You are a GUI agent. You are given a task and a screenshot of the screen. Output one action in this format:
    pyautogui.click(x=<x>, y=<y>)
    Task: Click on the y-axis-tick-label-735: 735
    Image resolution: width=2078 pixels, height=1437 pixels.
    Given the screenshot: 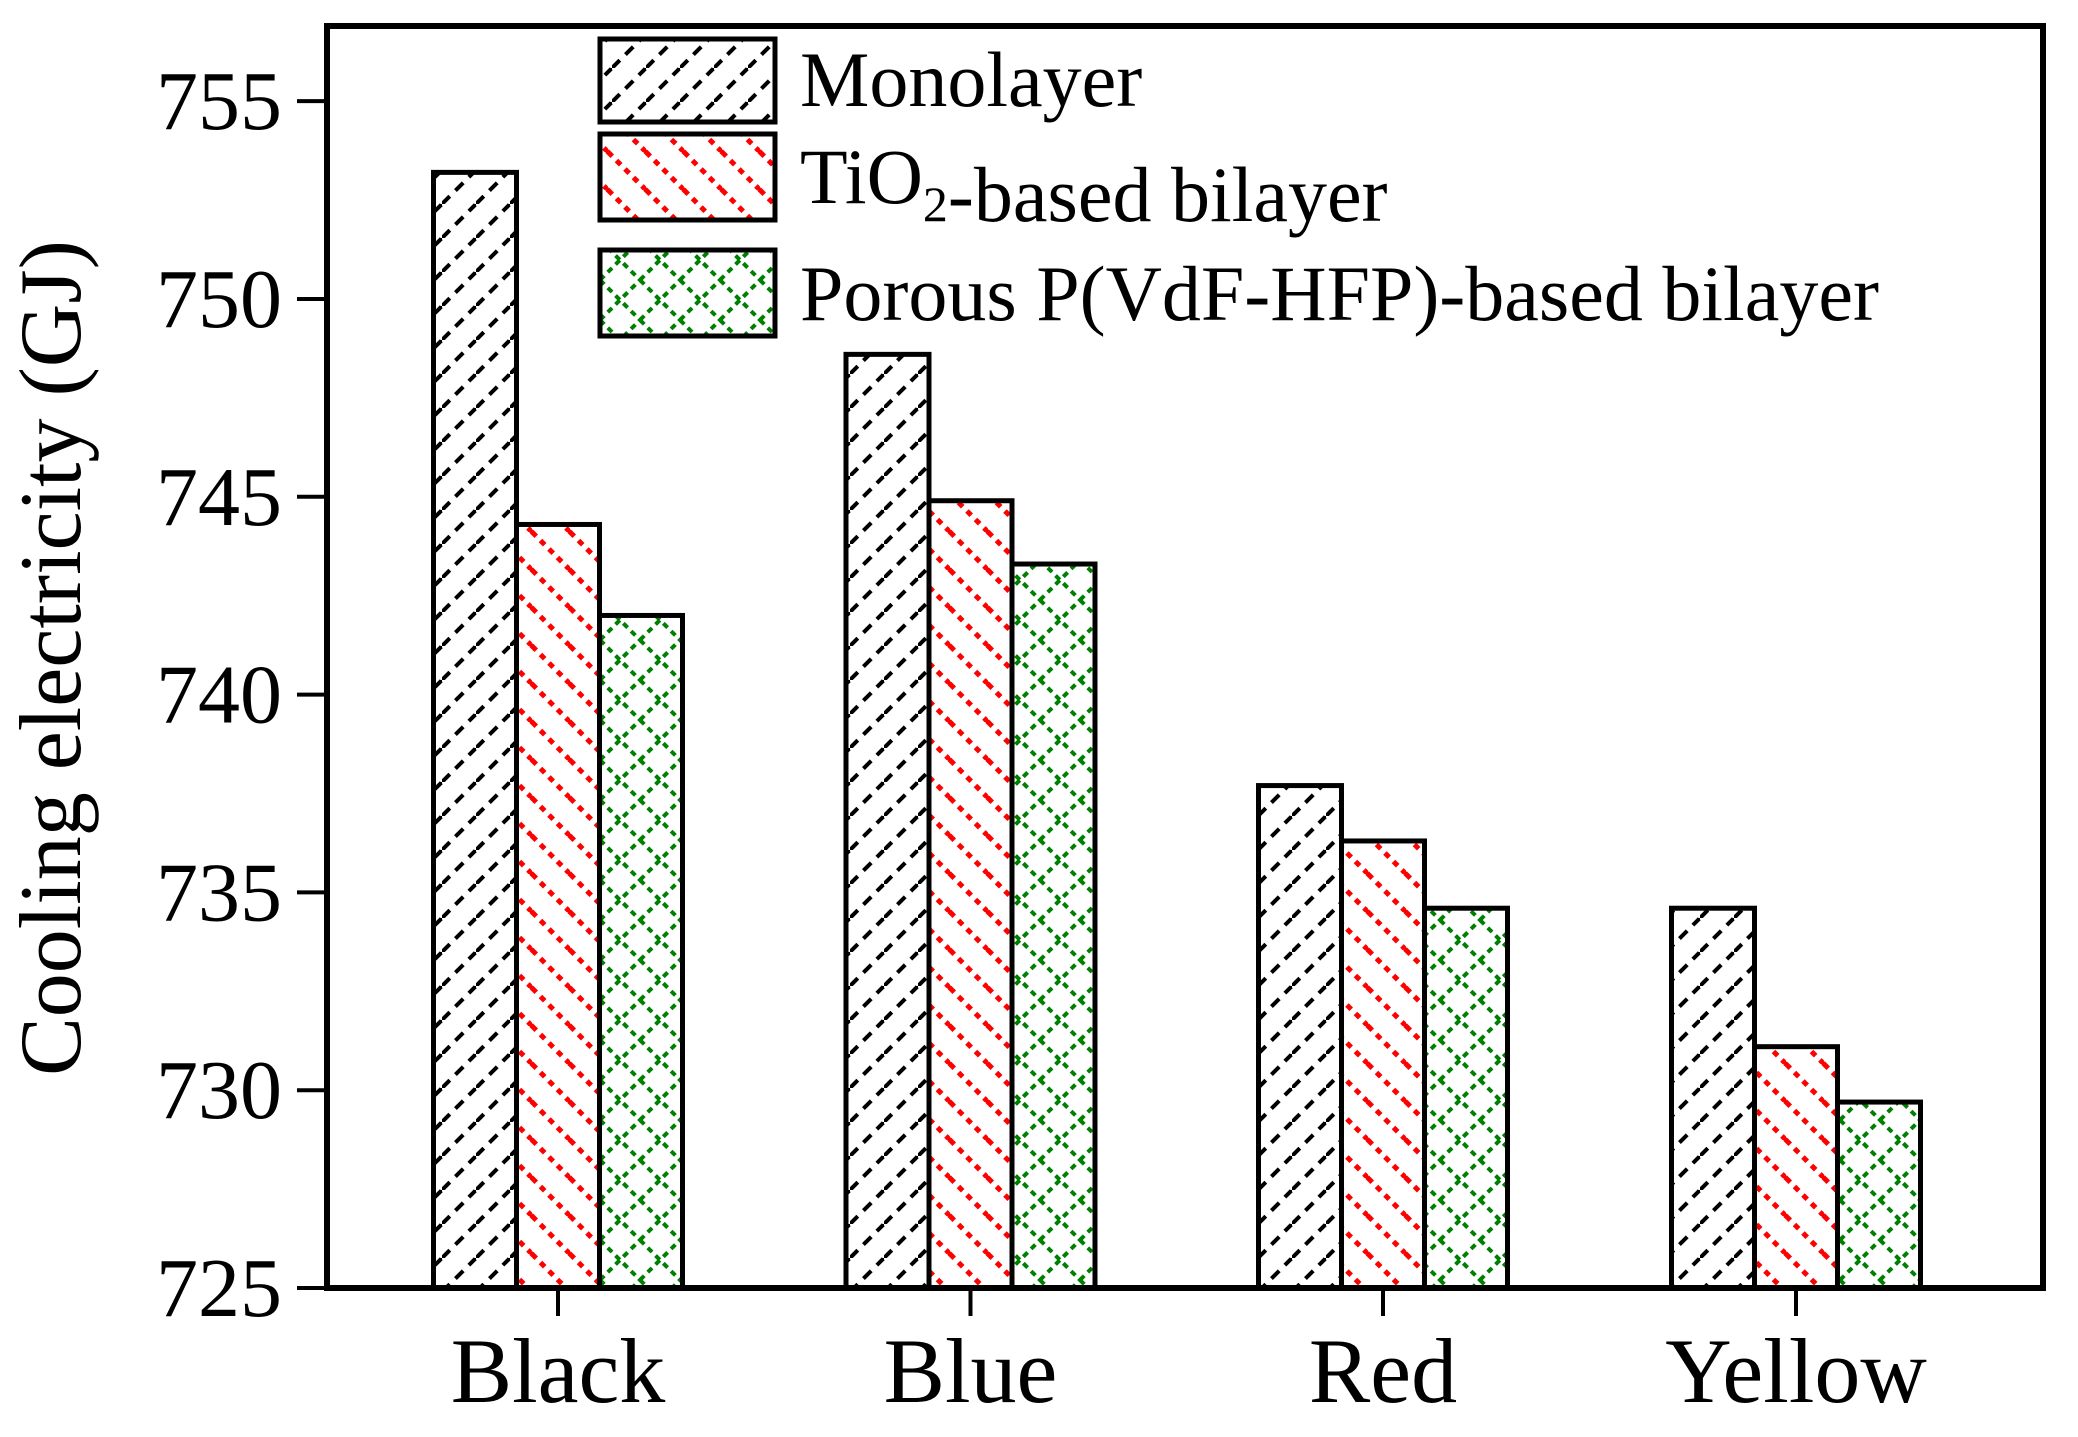 What is the action you would take?
    pyautogui.click(x=219, y=892)
    